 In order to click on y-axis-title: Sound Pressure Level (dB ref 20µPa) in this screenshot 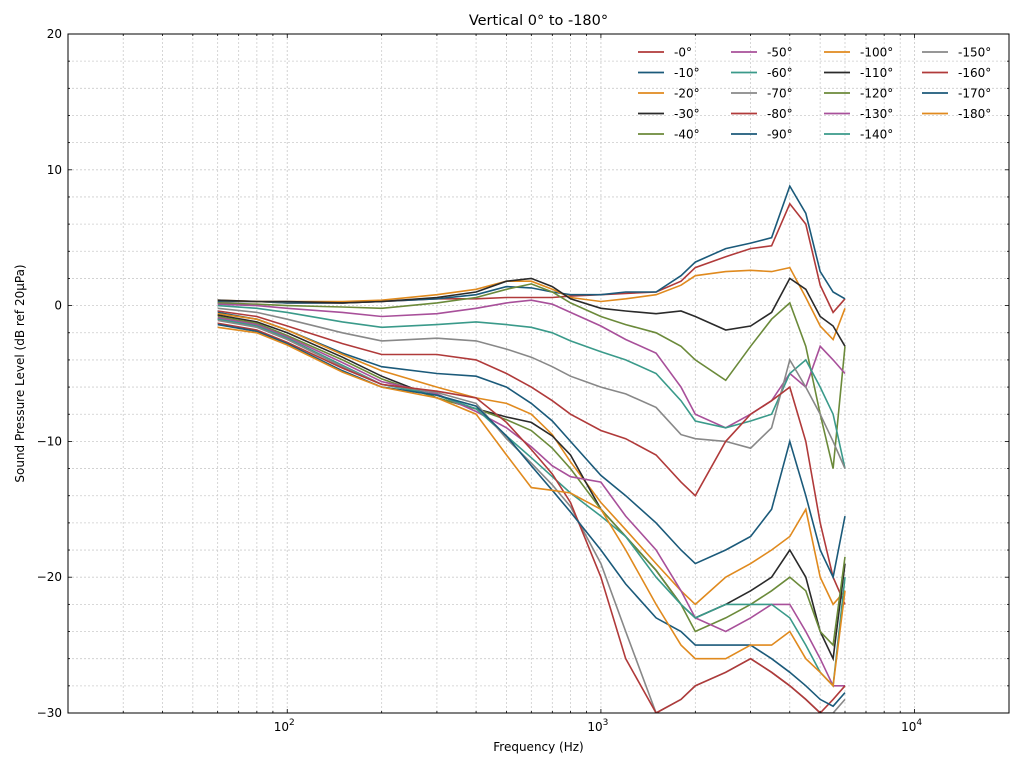, I will do `click(20, 373)`.